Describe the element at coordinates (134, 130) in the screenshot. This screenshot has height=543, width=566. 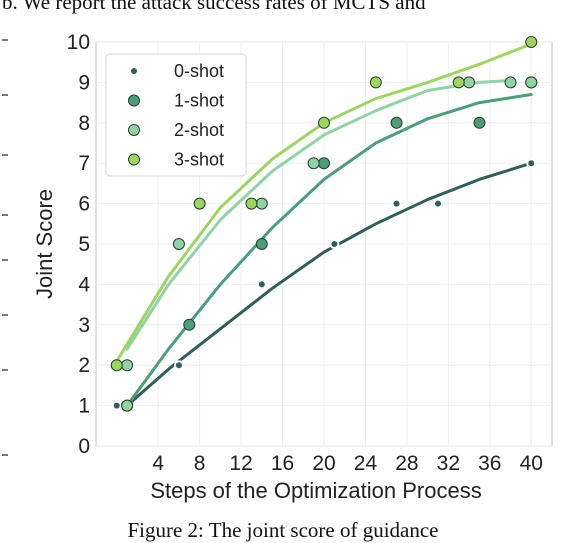
I see `legend-marker-2-shot` at that location.